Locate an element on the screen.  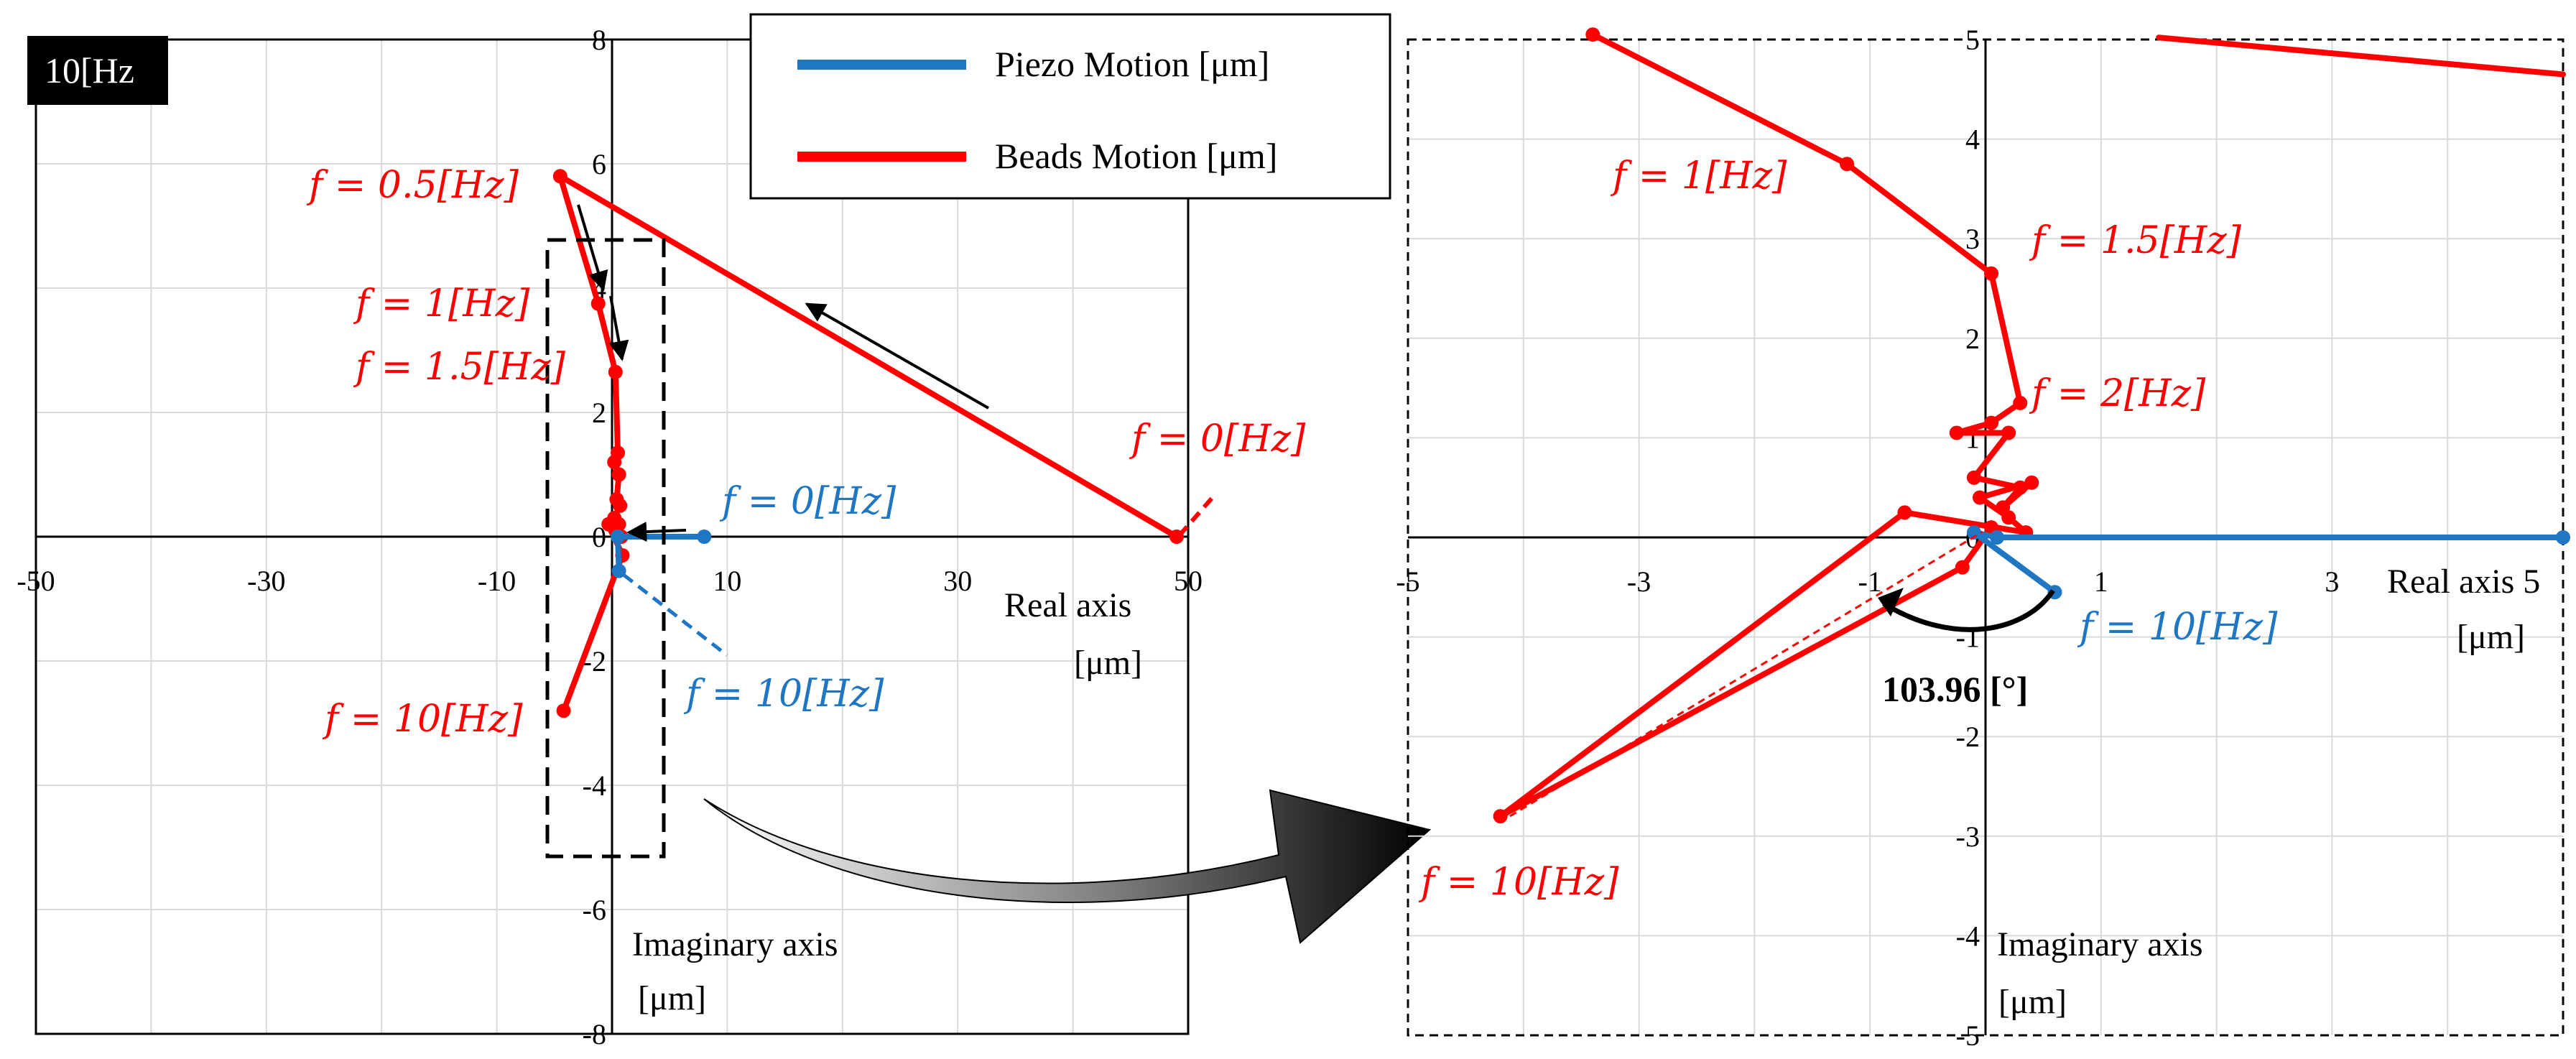
y-tick-label: 3 is located at coordinates (1972, 239).